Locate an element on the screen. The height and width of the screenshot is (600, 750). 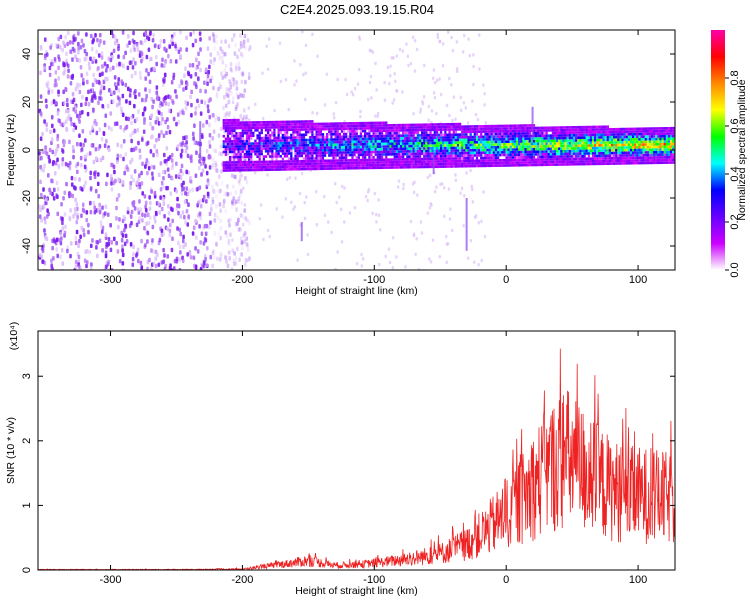
colorbar-tick-label: 0.4 is located at coordinates (735, 173).